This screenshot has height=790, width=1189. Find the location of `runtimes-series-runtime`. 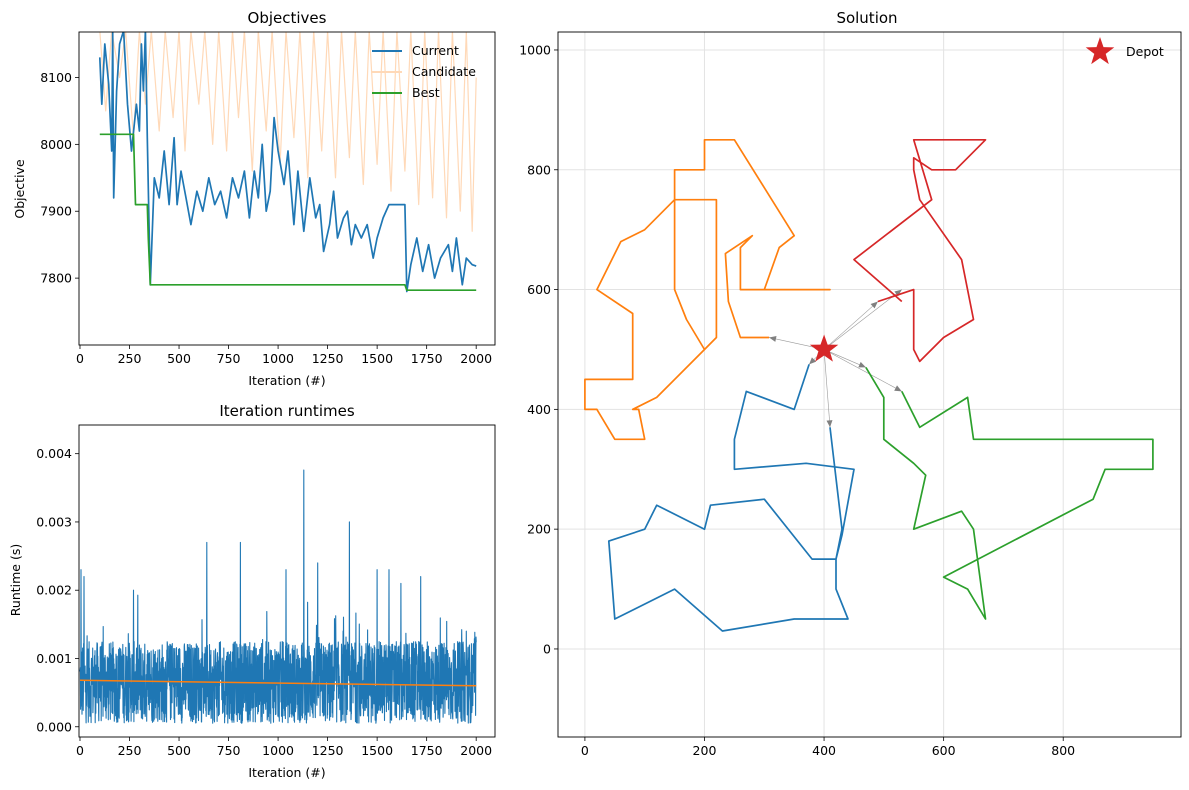

runtimes-series-runtime is located at coordinates (278, 596).